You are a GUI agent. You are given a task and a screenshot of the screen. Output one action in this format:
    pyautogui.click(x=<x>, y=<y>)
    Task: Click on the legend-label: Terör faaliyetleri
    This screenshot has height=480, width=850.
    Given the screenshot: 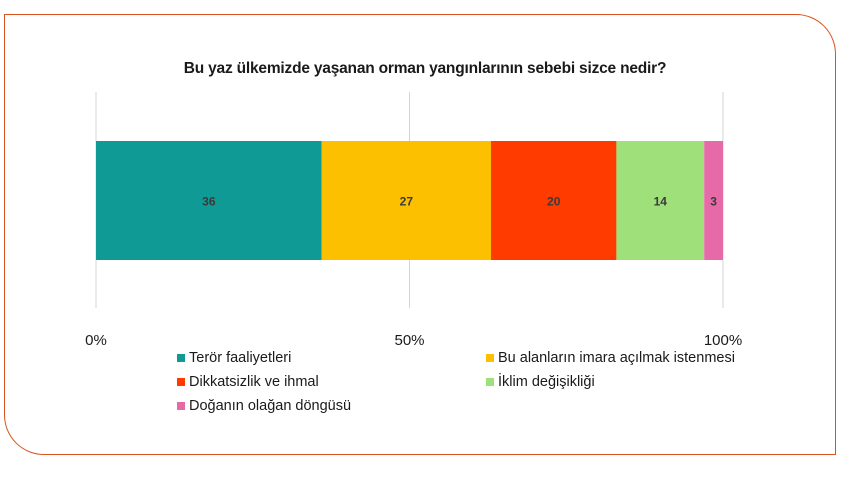 What is the action you would take?
    pyautogui.click(x=240, y=358)
    